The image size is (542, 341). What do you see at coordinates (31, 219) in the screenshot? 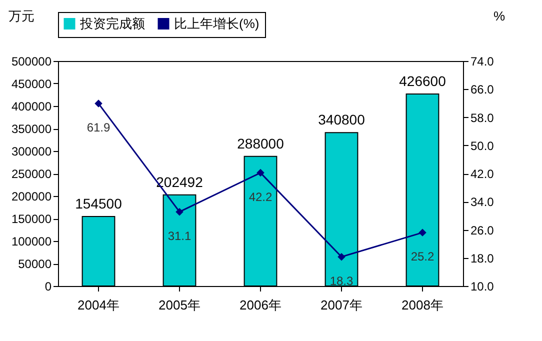
I see `y-tick-label: 150000` at bounding box center [31, 219].